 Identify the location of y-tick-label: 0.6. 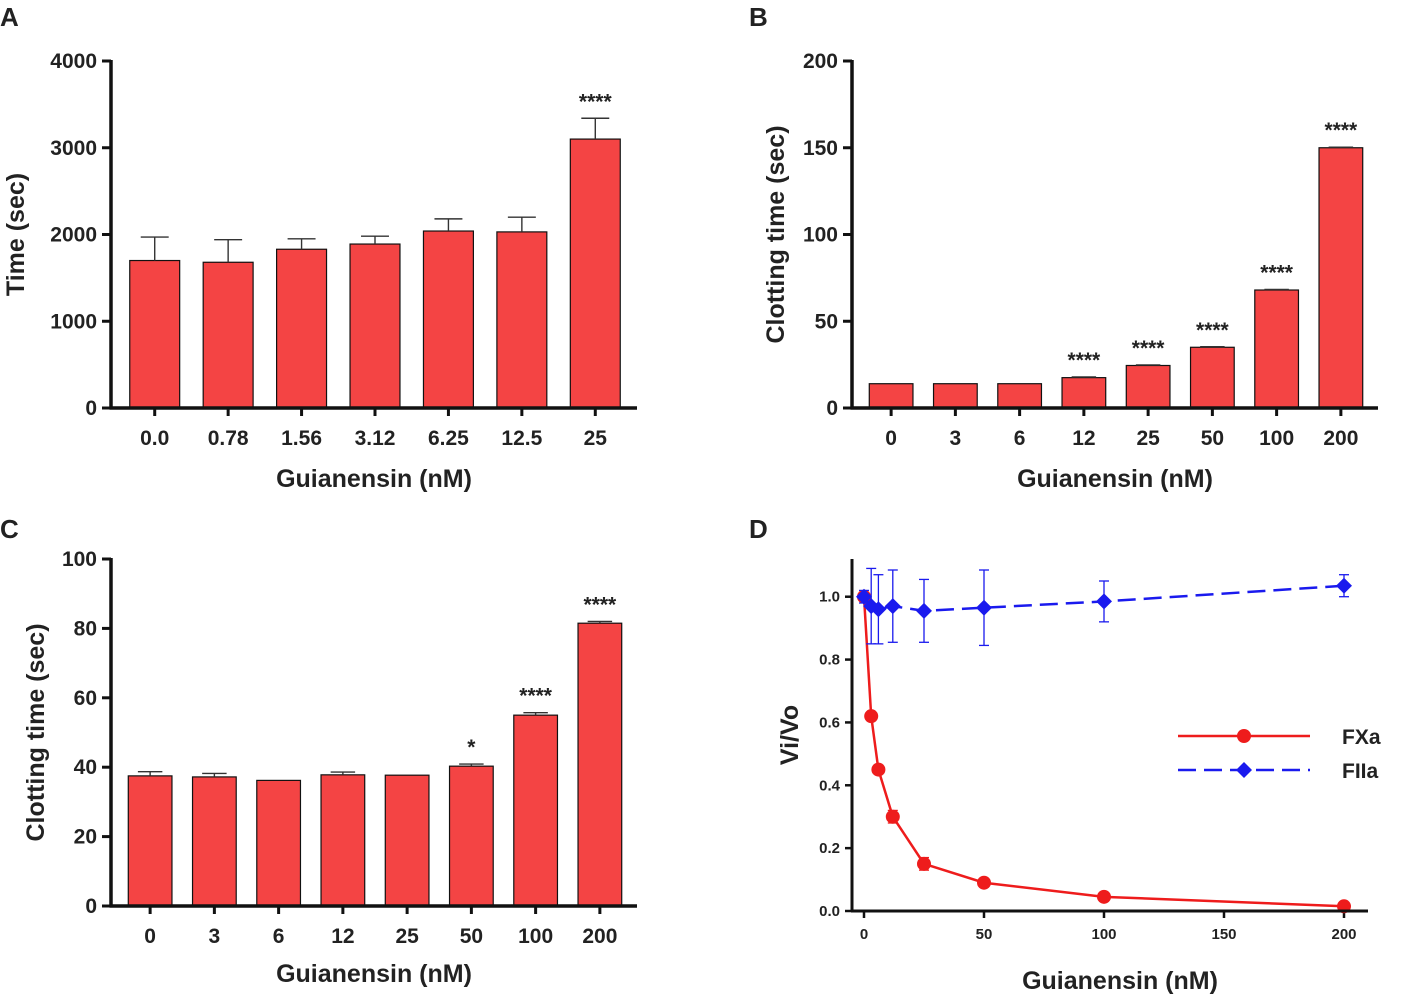
(829, 722).